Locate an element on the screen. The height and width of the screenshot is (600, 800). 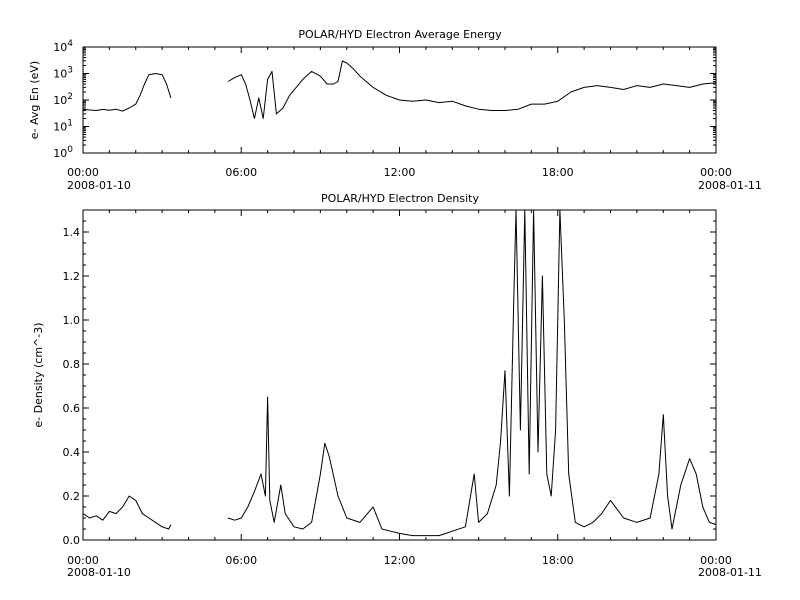
energy-plot-frame is located at coordinates (399, 100).